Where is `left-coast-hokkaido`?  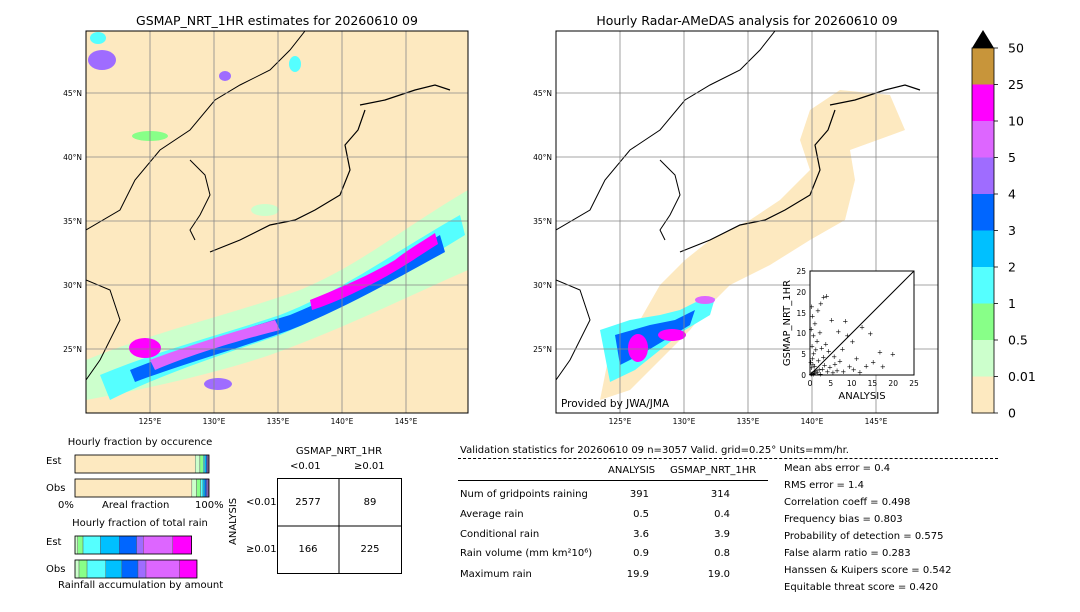 left-coast-hokkaido is located at coordinates (405, 95).